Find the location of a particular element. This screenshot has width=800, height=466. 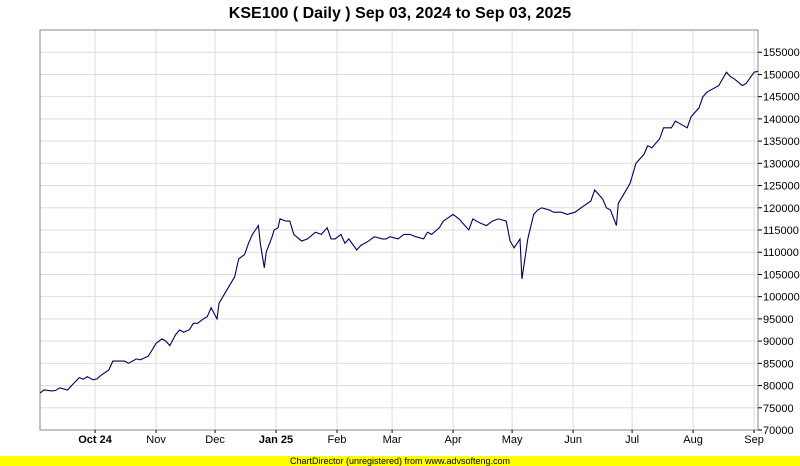

x-tick-label: Oct 24 is located at coordinates (95, 440).